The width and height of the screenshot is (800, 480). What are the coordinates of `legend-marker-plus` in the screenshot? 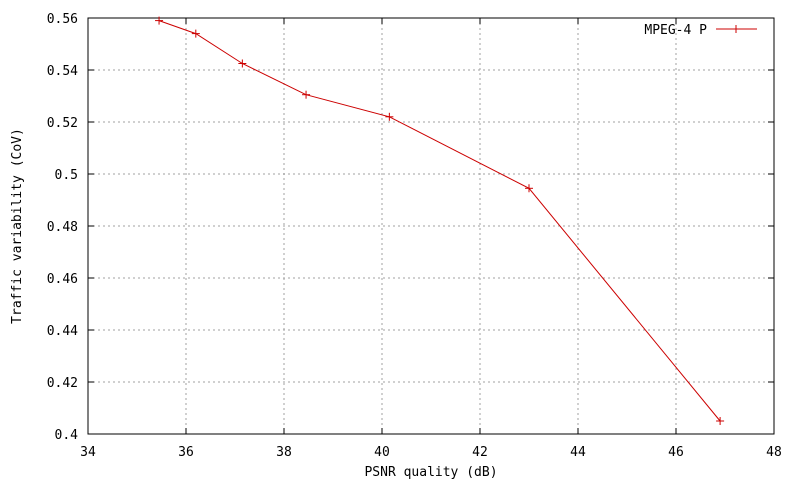 It's located at (736, 29).